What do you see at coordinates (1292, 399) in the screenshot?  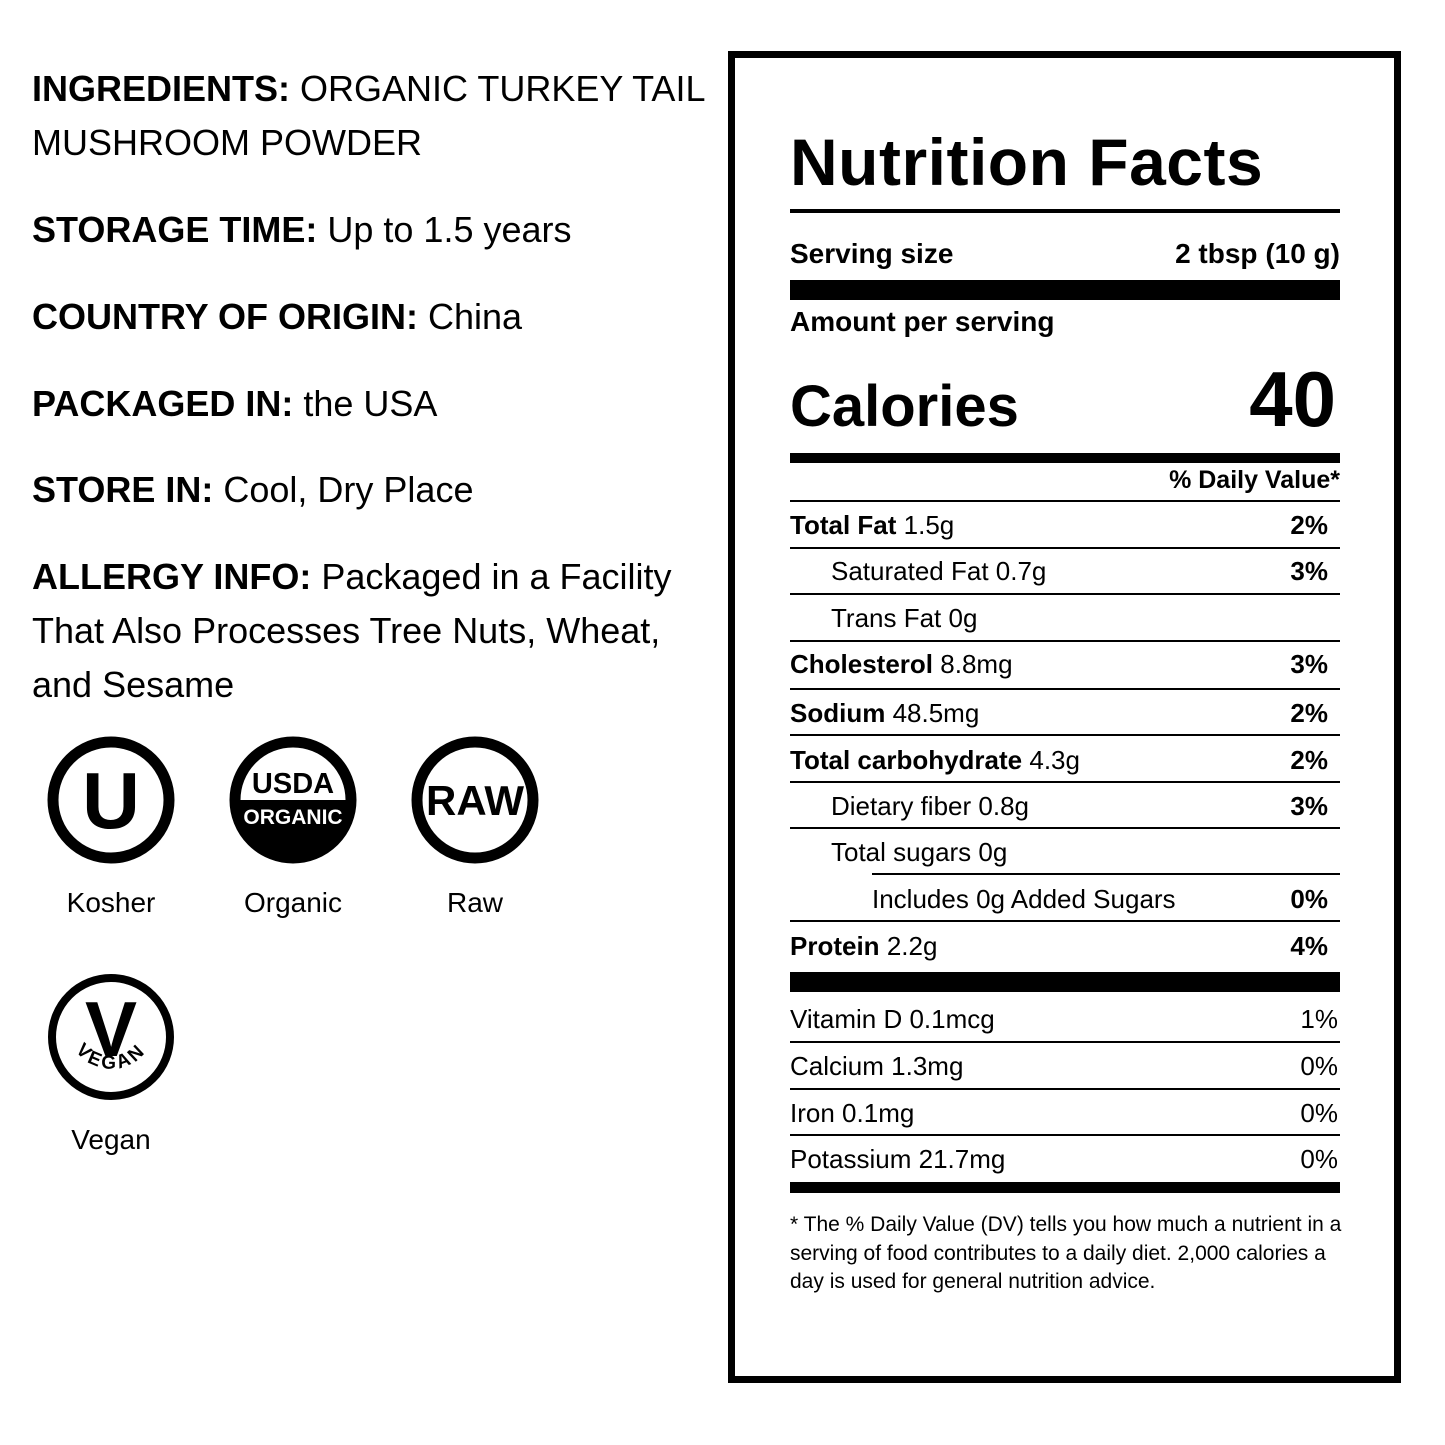 I see `calories-value: 40` at bounding box center [1292, 399].